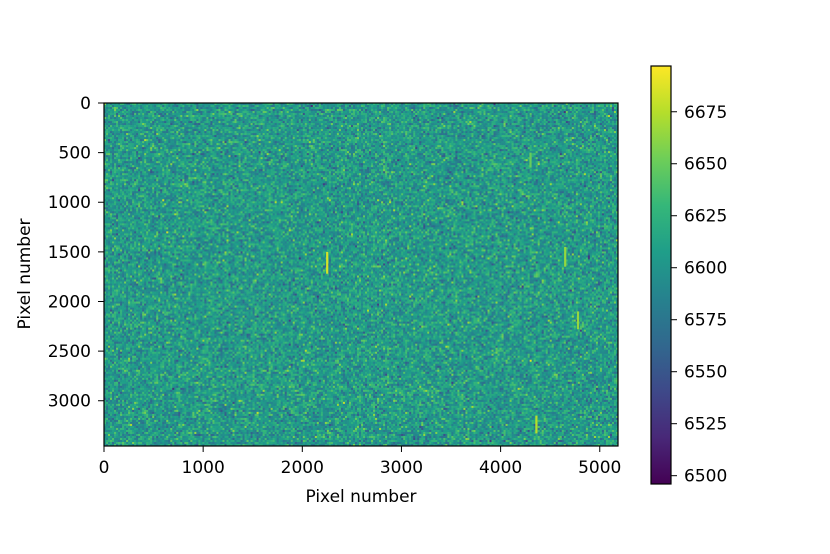 Image resolution: width=830 pixels, height=554 pixels. I want to click on colorbar-axis: 6500 6525 6550 6575 6600 6625 6650 6675, so click(699, 295).